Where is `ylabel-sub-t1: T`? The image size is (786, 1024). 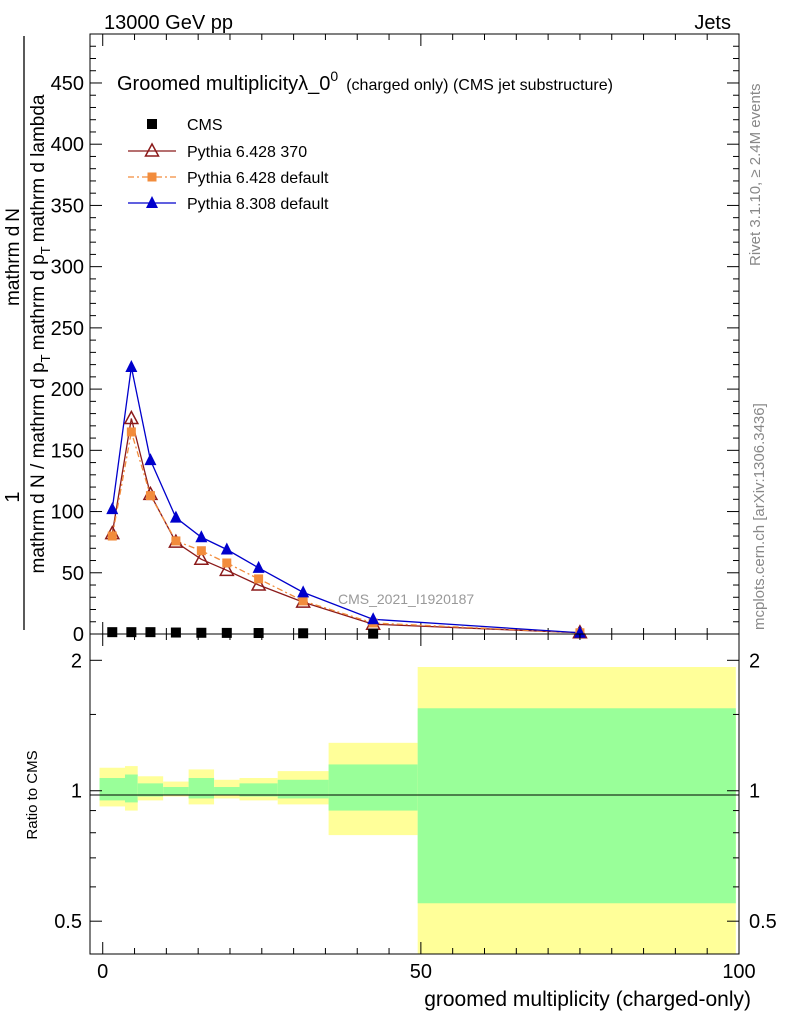 ylabel-sub-t1: T is located at coordinates (45, 358).